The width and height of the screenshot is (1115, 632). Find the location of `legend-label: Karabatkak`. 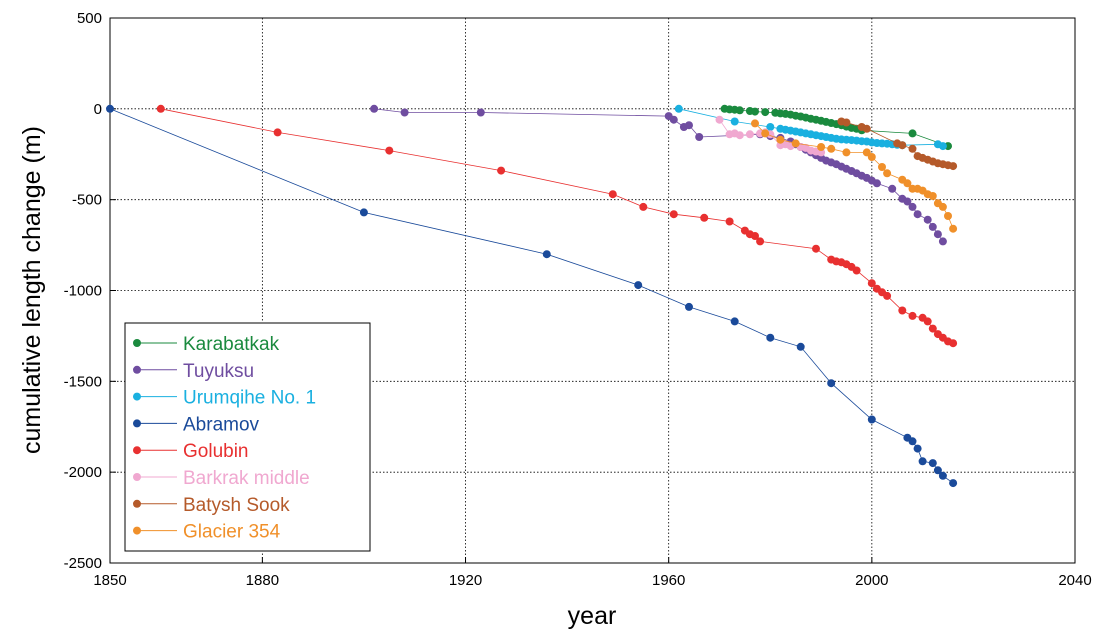

legend-label: Karabatkak is located at coordinates (231, 344).